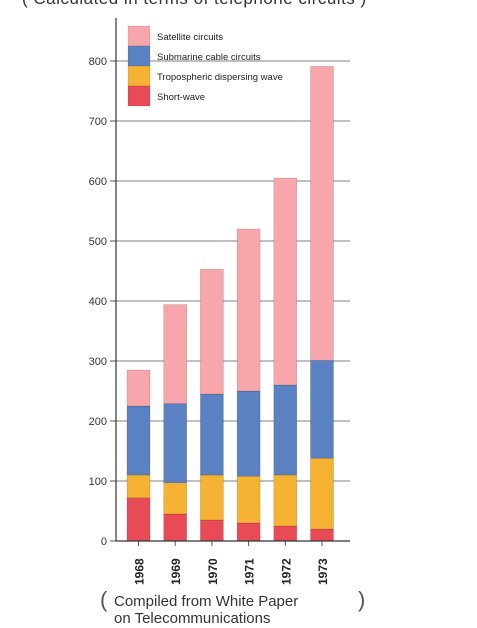  I want to click on x-tick-label: 1972, so click(286, 571).